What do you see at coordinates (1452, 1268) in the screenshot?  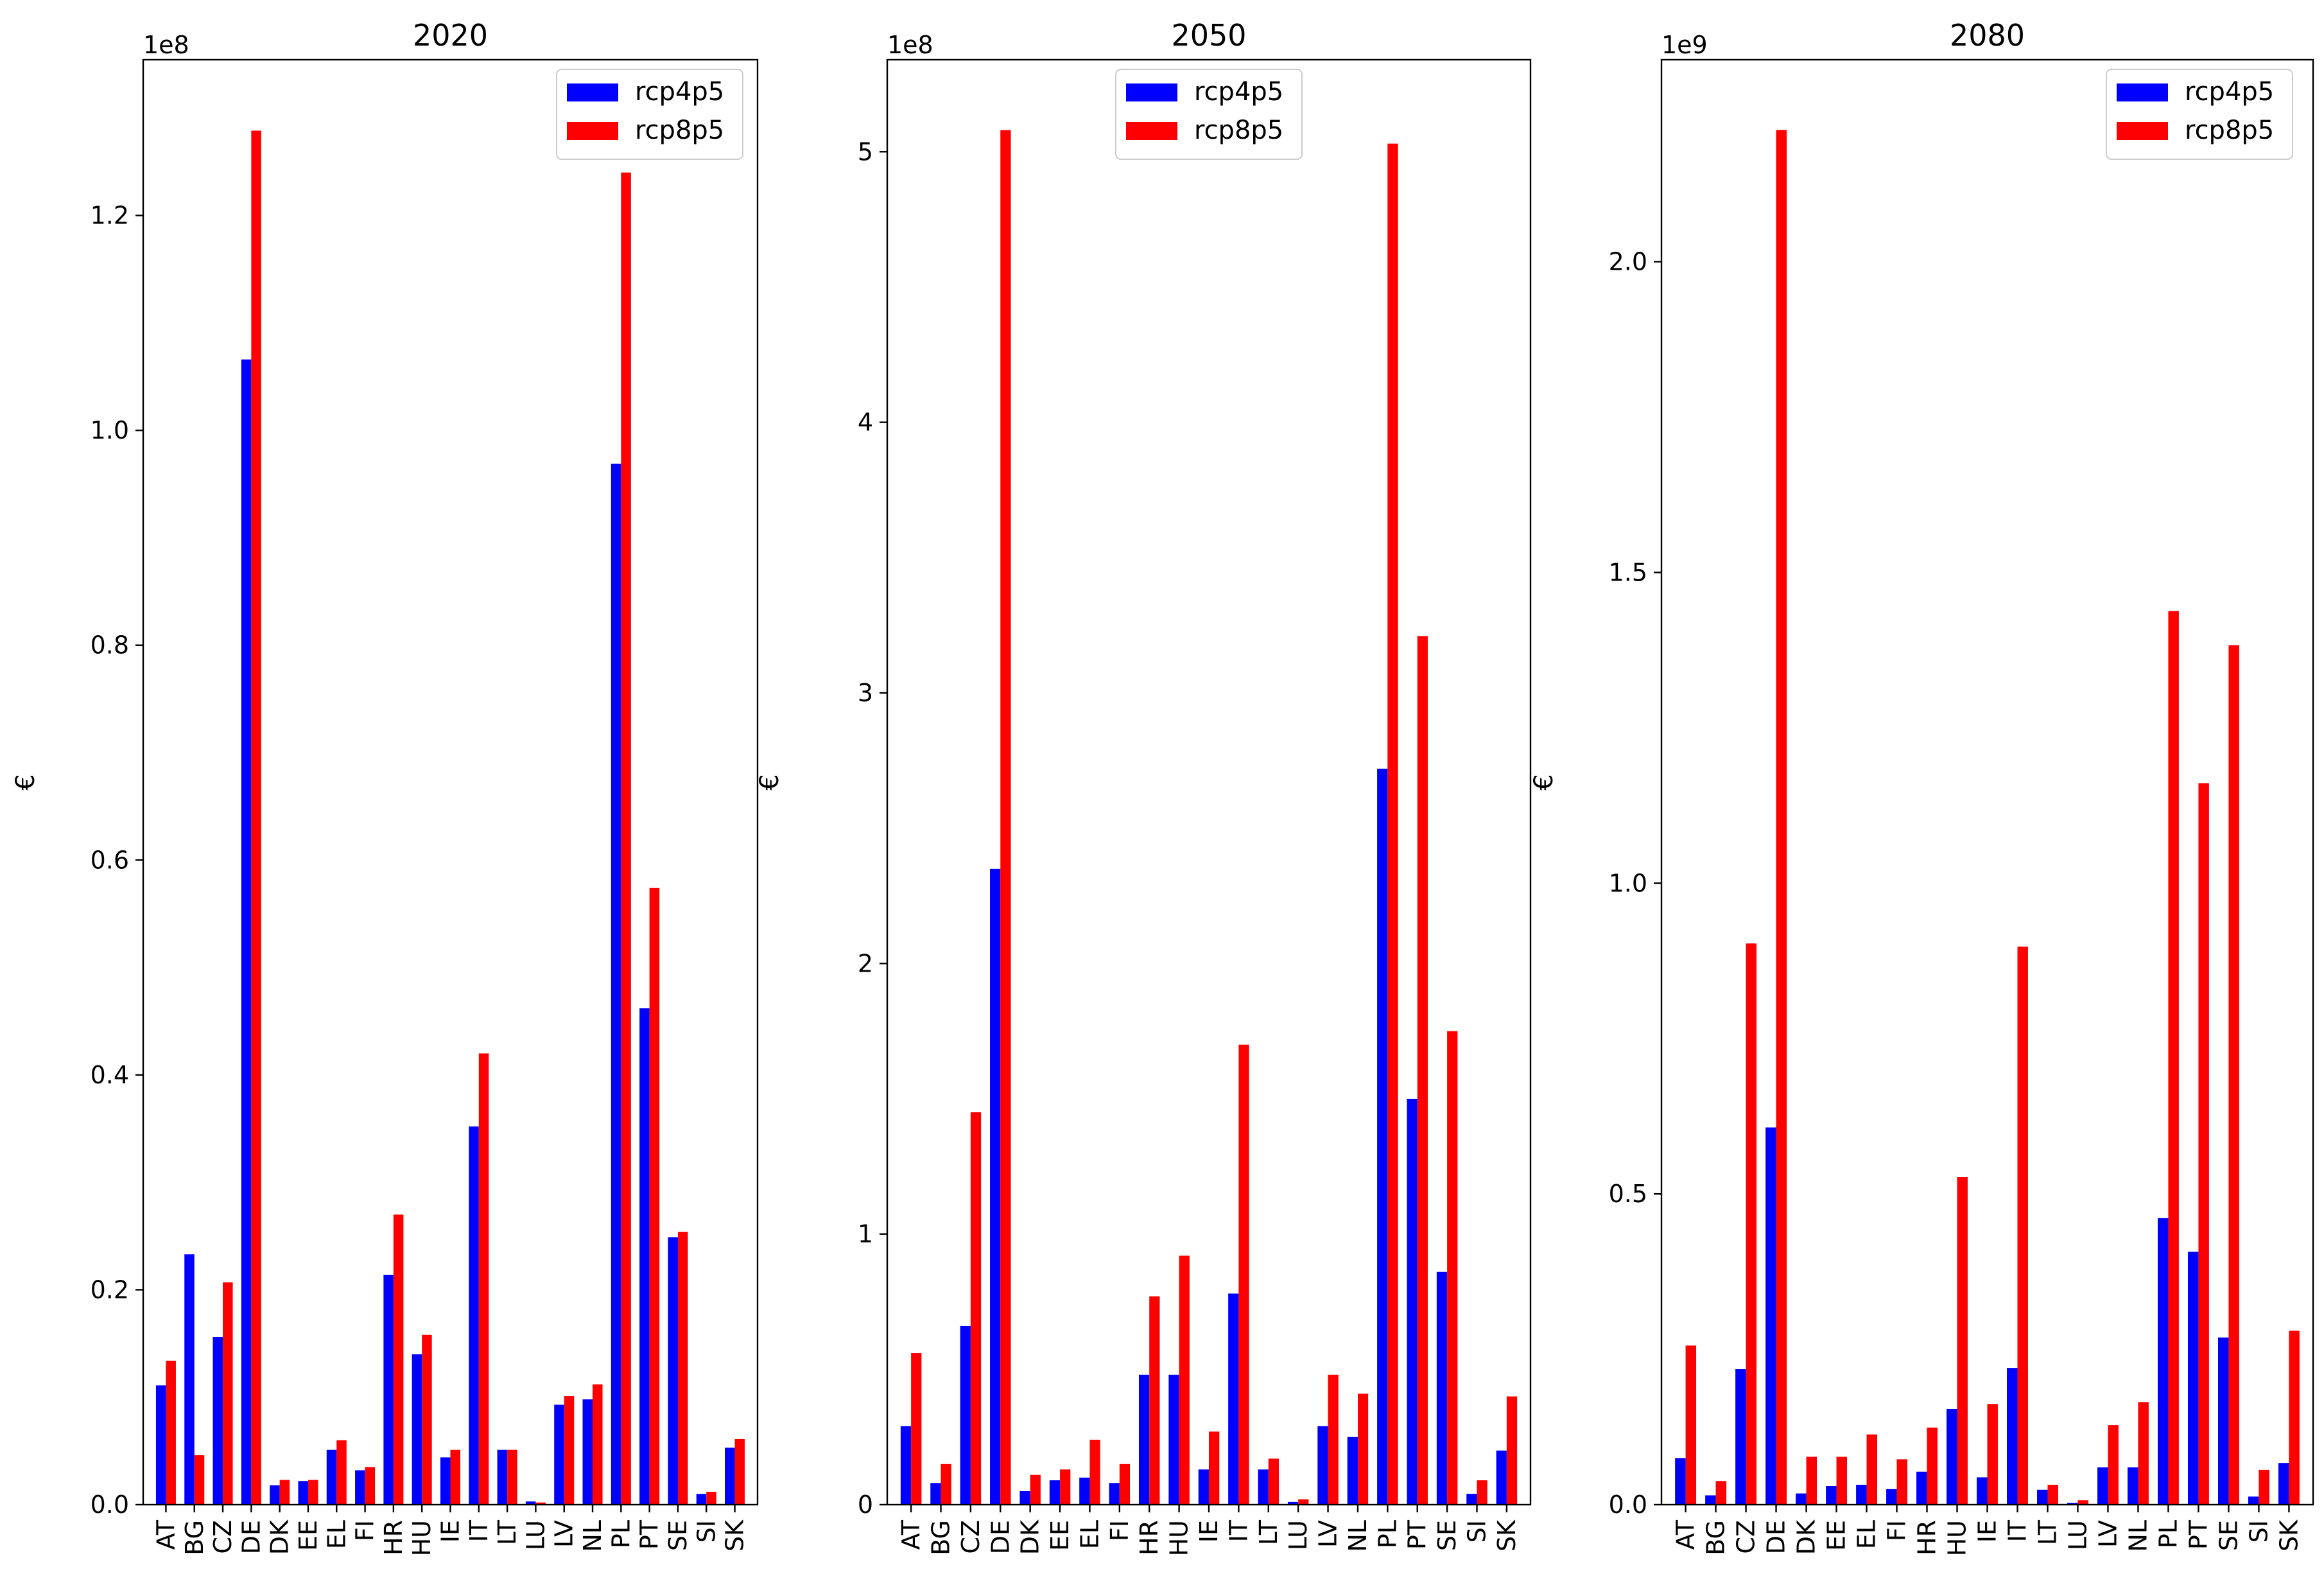 I see `bar-rcp8p5-SE` at bounding box center [1452, 1268].